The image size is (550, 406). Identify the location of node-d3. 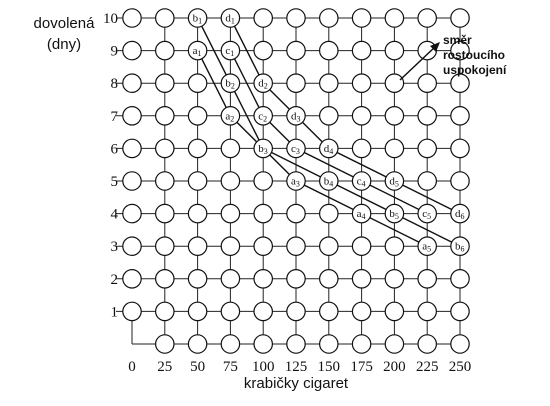
(296, 116).